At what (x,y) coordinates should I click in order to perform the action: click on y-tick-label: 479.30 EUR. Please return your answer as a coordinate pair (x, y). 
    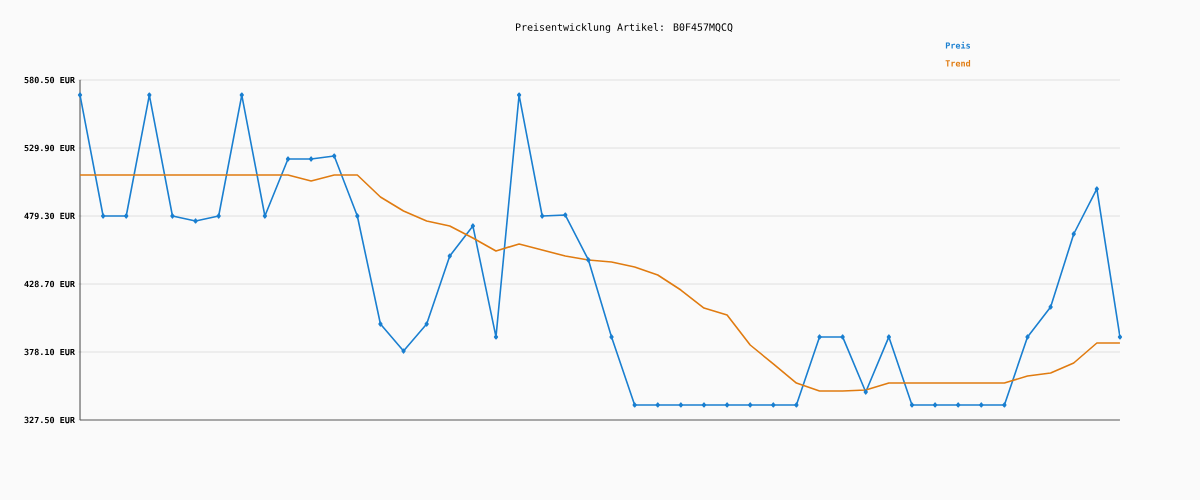
    Looking at the image, I should click on (49, 216).